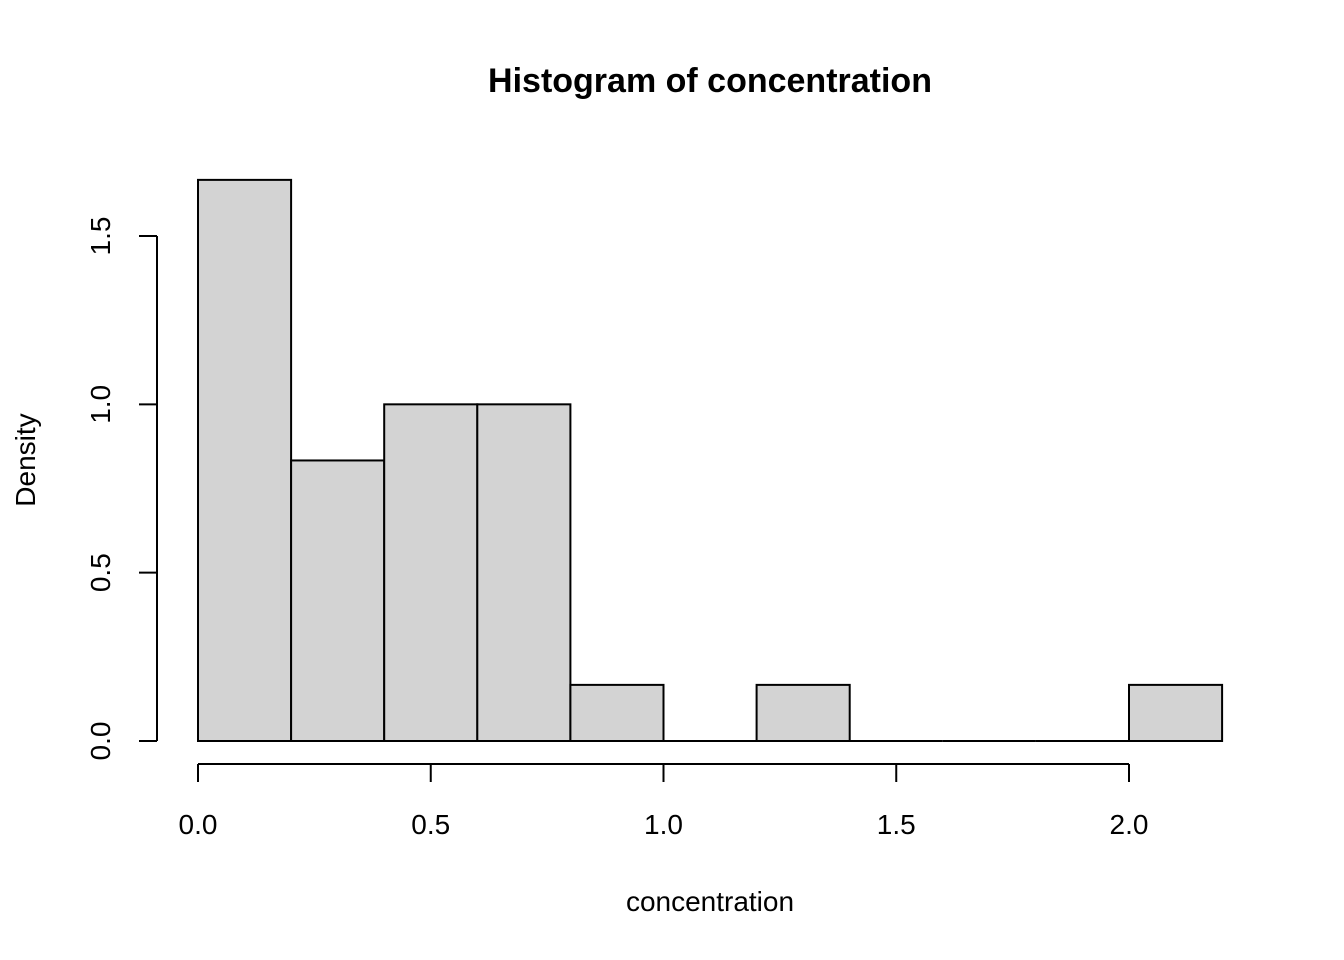  What do you see at coordinates (100, 236) in the screenshot?
I see `y-tick-label: 1.5` at bounding box center [100, 236].